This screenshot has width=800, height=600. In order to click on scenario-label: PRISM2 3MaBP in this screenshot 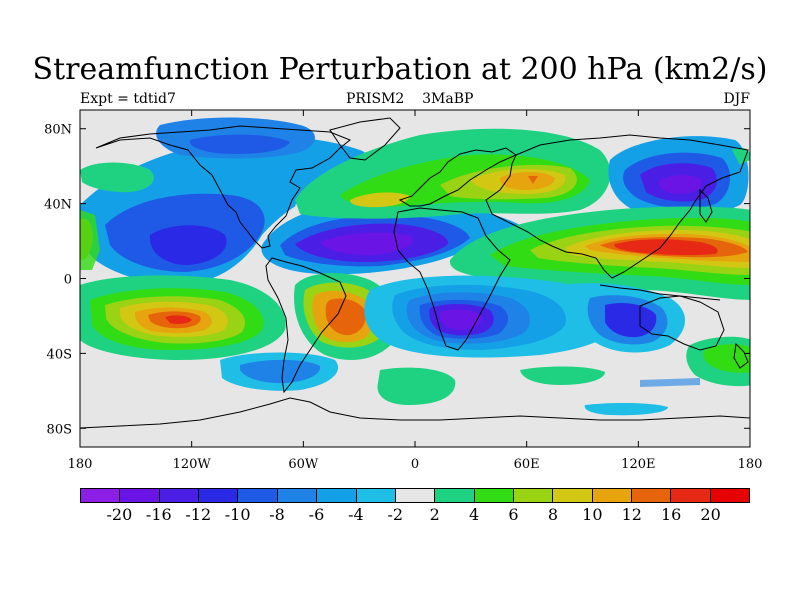, I will do `click(410, 99)`.